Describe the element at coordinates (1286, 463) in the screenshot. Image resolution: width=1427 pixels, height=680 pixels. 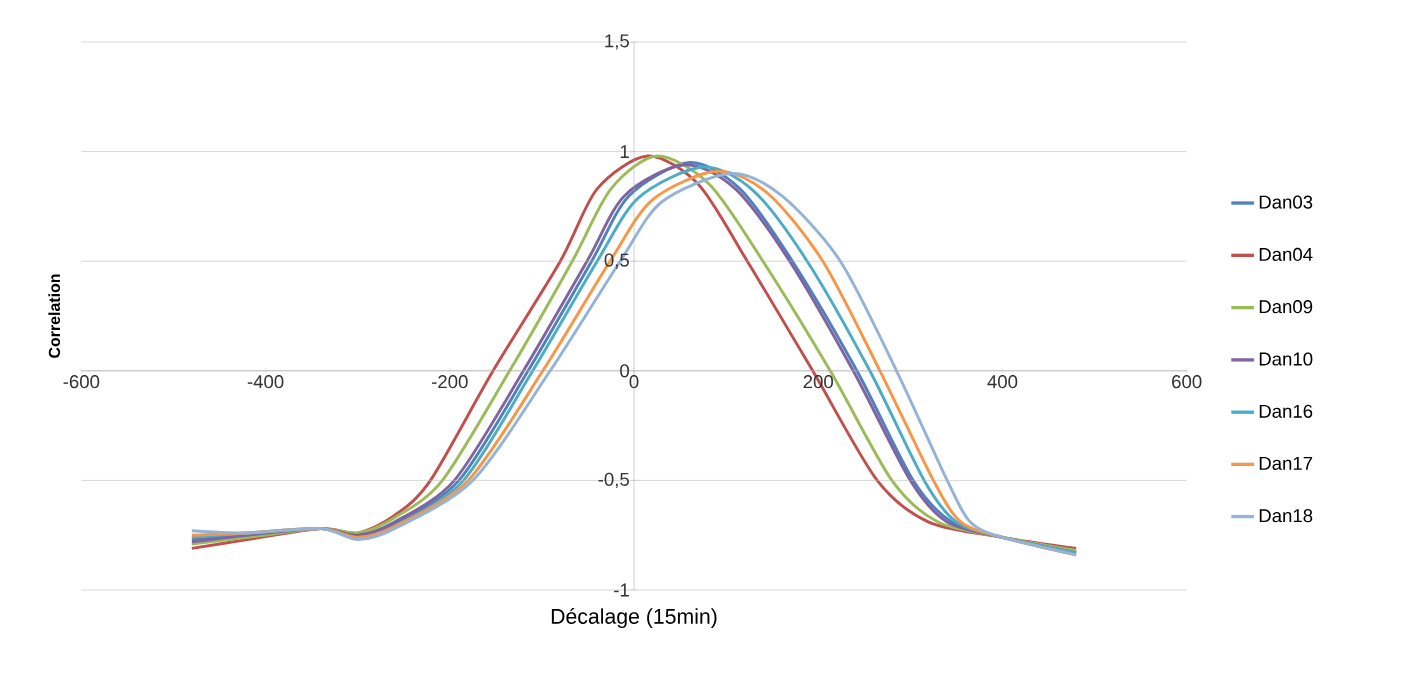
I see `legend-label: Dan17` at that location.